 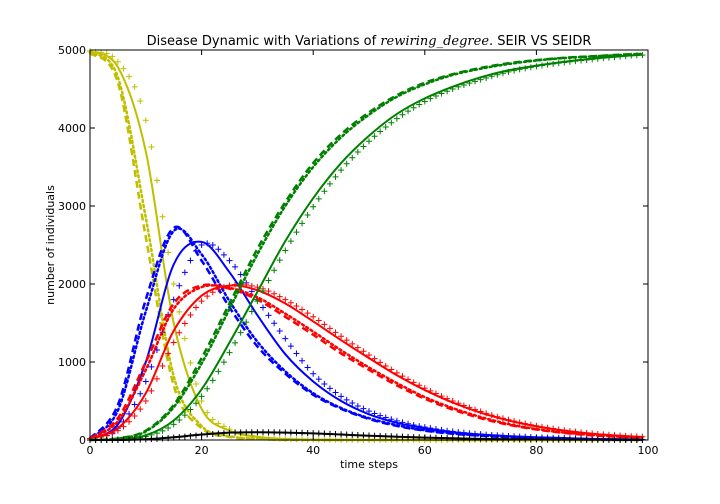 What do you see at coordinates (72, 284) in the screenshot?
I see `y-tick-label: 2000` at bounding box center [72, 284].